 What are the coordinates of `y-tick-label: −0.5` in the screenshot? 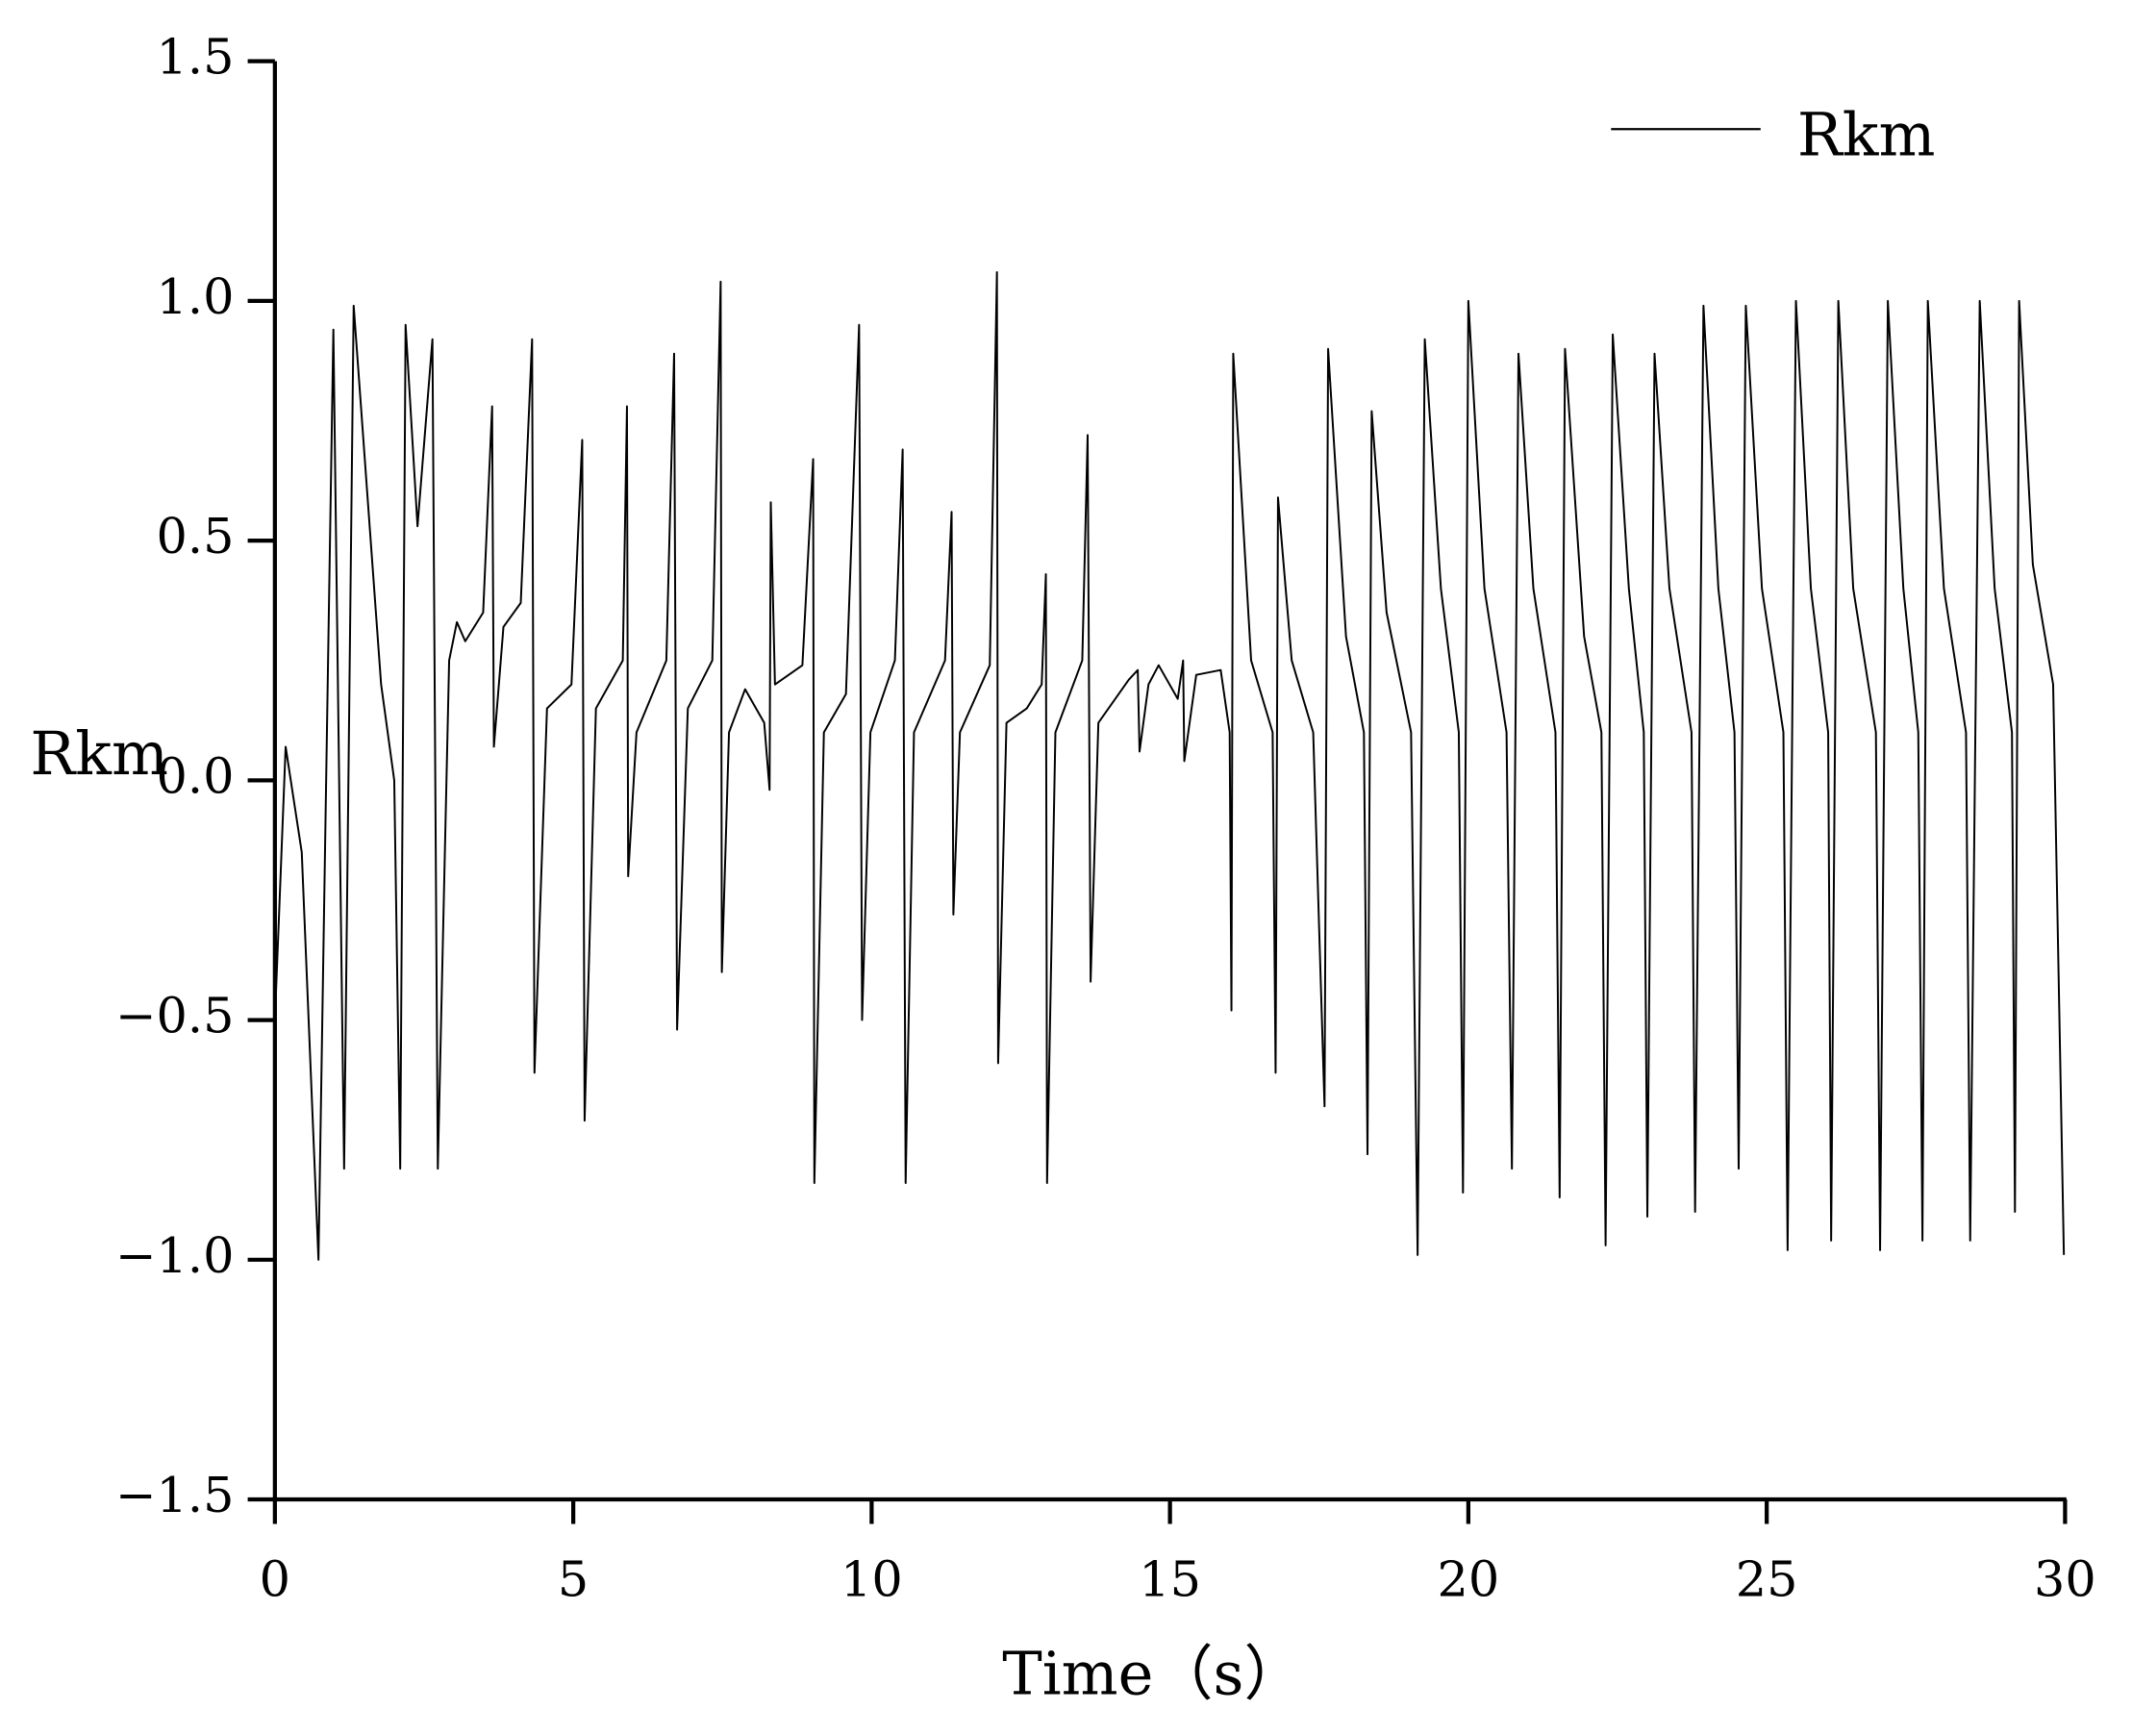 It's located at (175, 1016).